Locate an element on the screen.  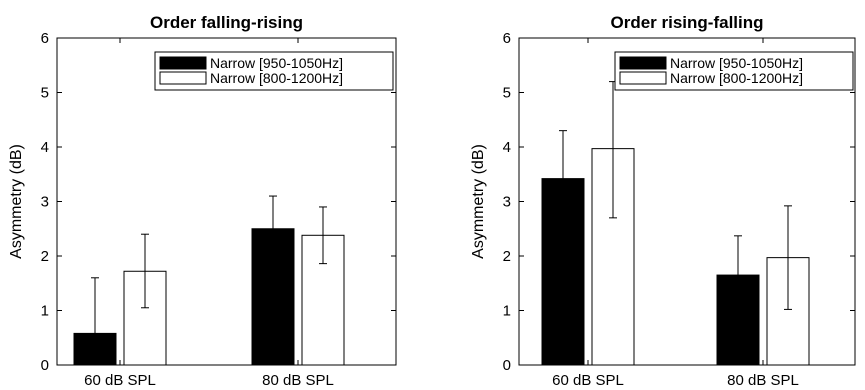
panel-1-ytick-label: 4 is located at coordinates (45, 147).